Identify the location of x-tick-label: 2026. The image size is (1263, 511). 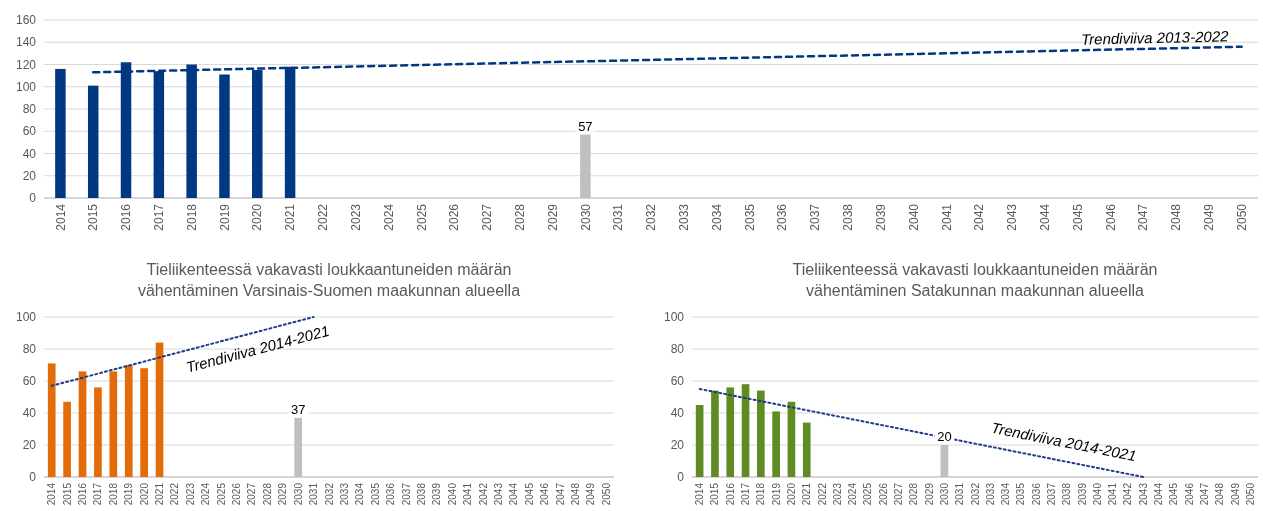
(237, 494).